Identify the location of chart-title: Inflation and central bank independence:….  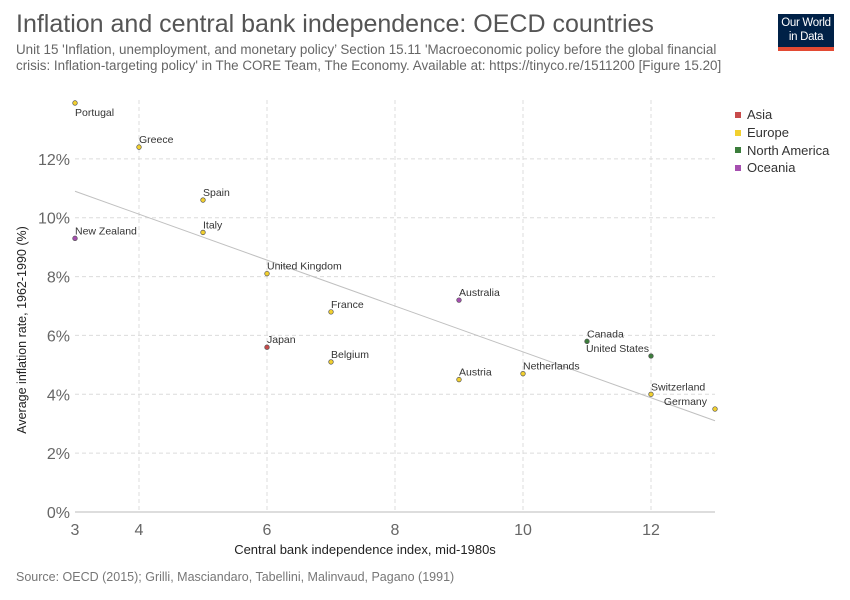
(335, 24).